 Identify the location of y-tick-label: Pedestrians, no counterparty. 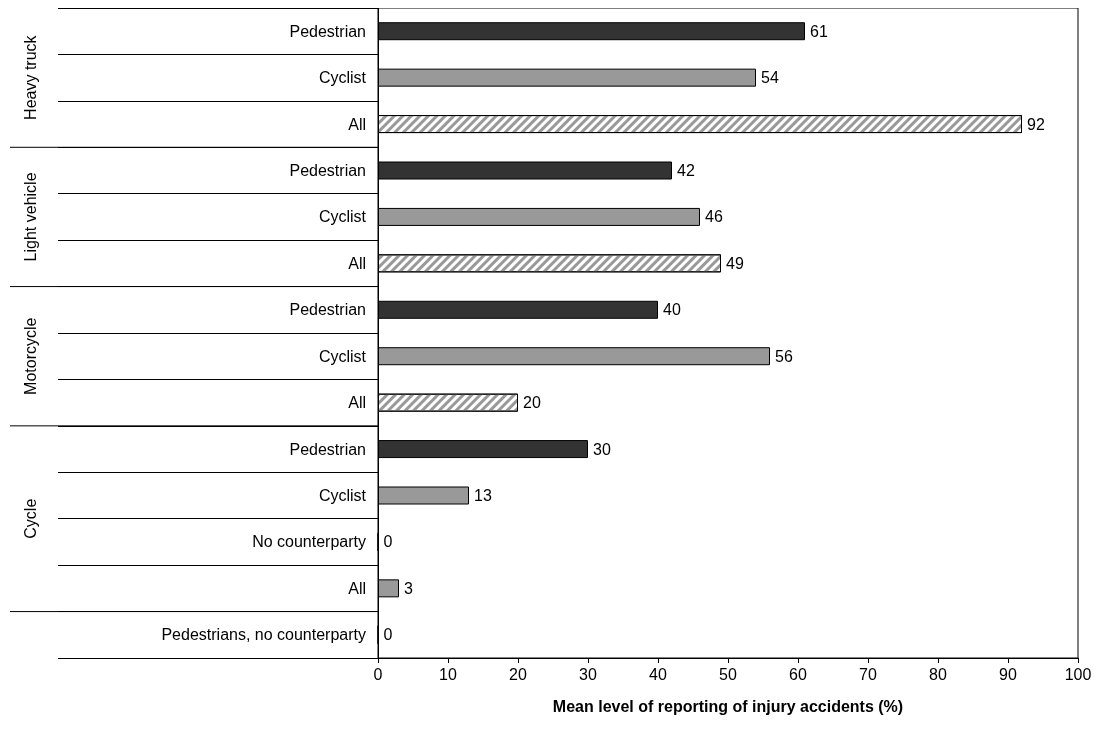
(263, 635).